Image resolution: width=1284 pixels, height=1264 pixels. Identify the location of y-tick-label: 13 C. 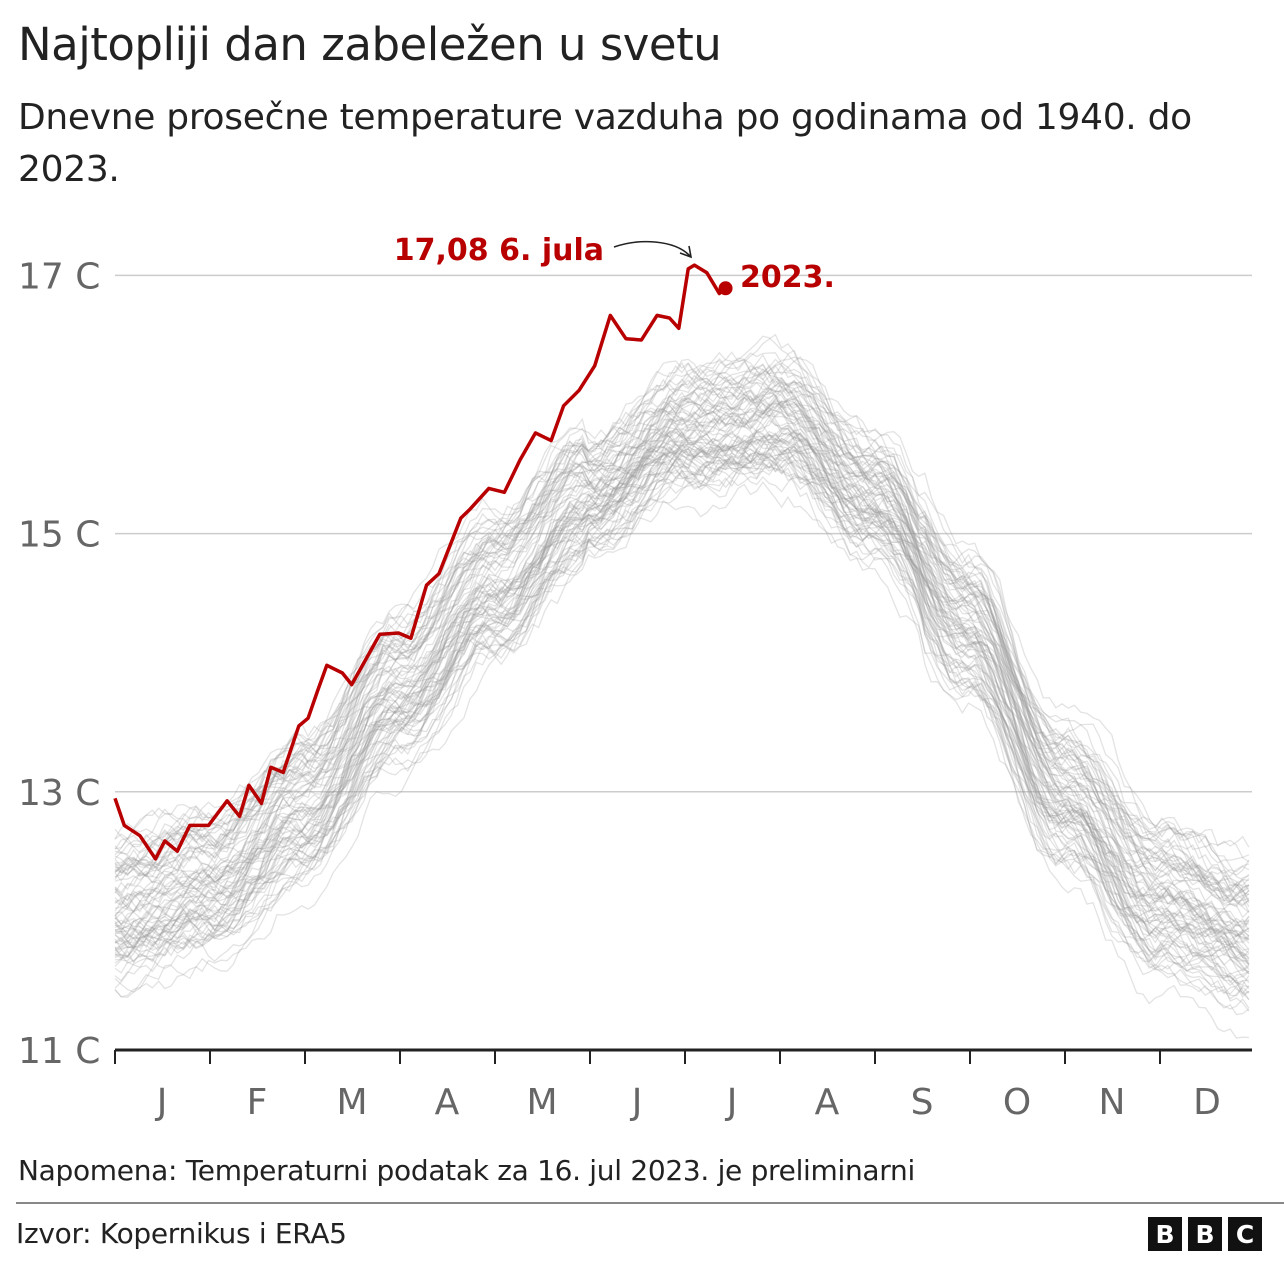
(59, 793).